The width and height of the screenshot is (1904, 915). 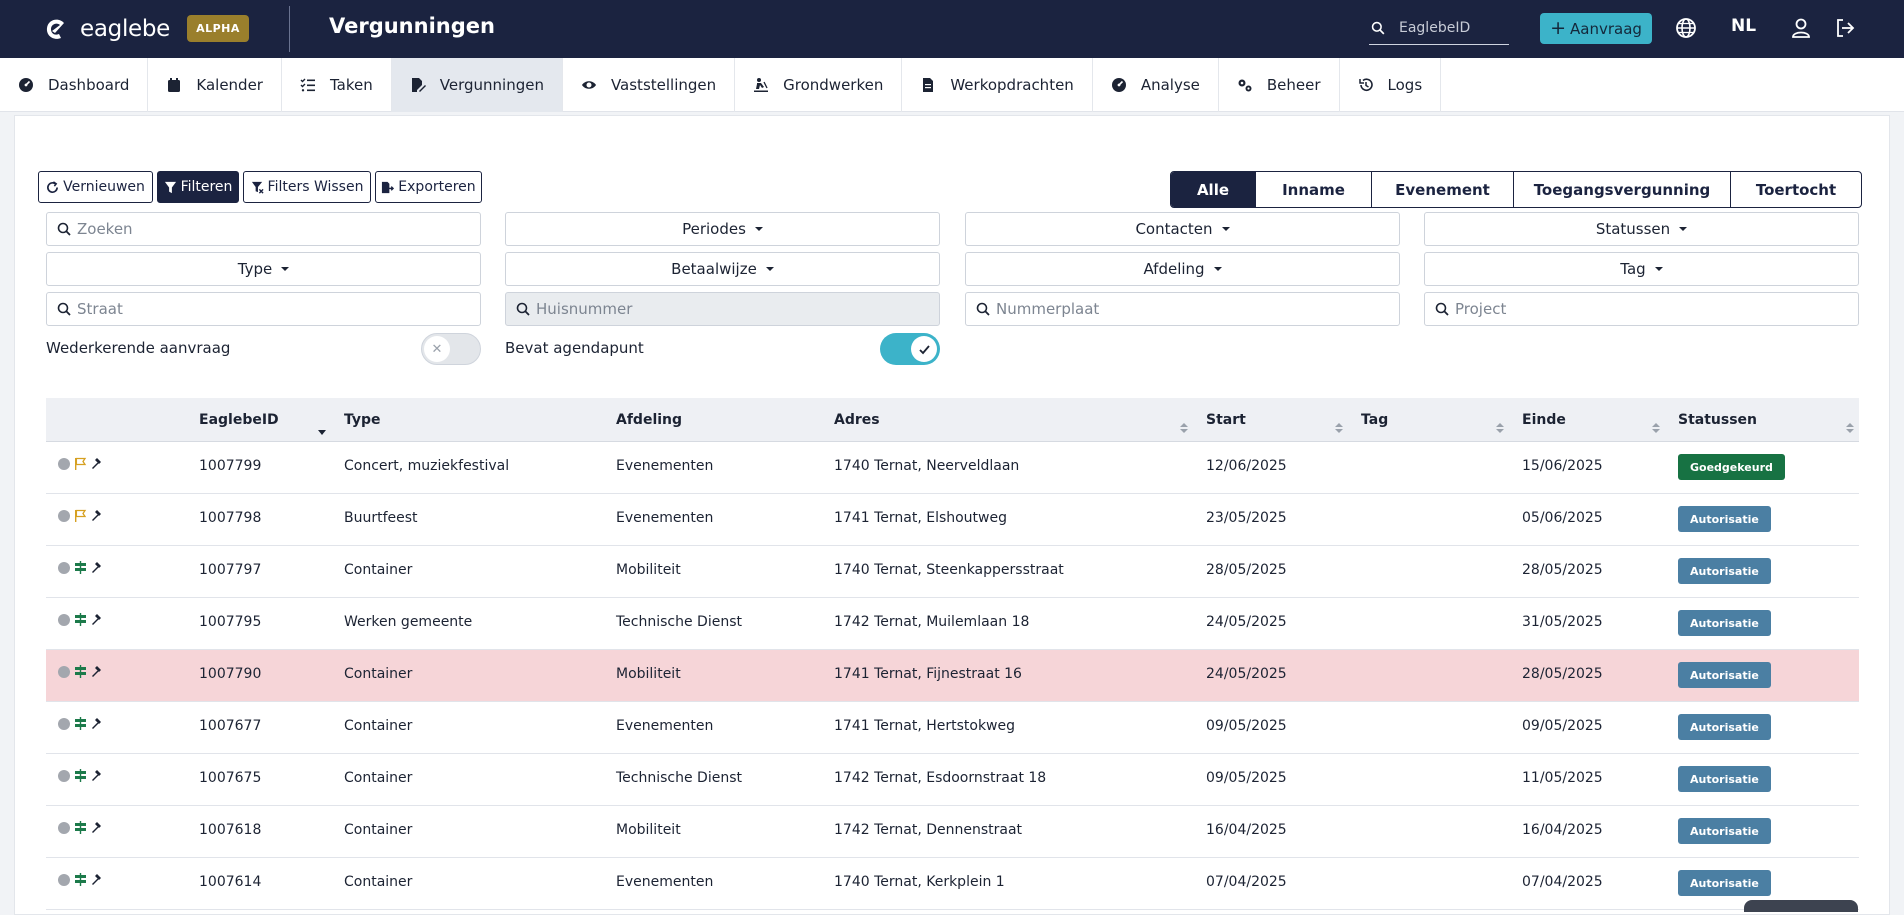 What do you see at coordinates (408, 622) in the screenshot?
I see `cell-type: Werken gemeente` at bounding box center [408, 622].